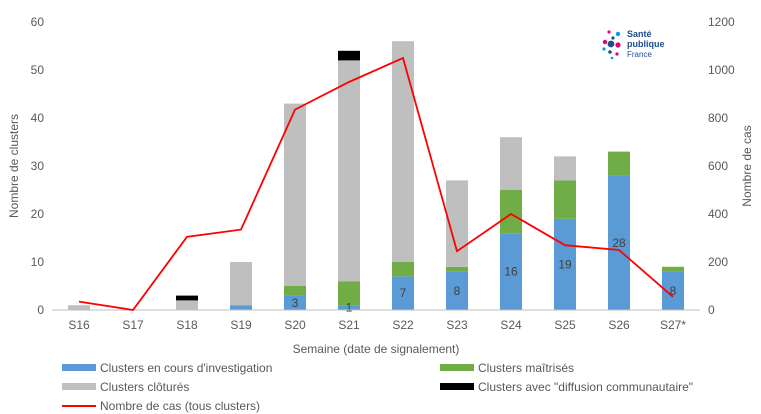 The height and width of the screenshot is (414, 761). Describe the element at coordinates (133, 325) in the screenshot. I see `x-tick-label-1: S17` at that location.